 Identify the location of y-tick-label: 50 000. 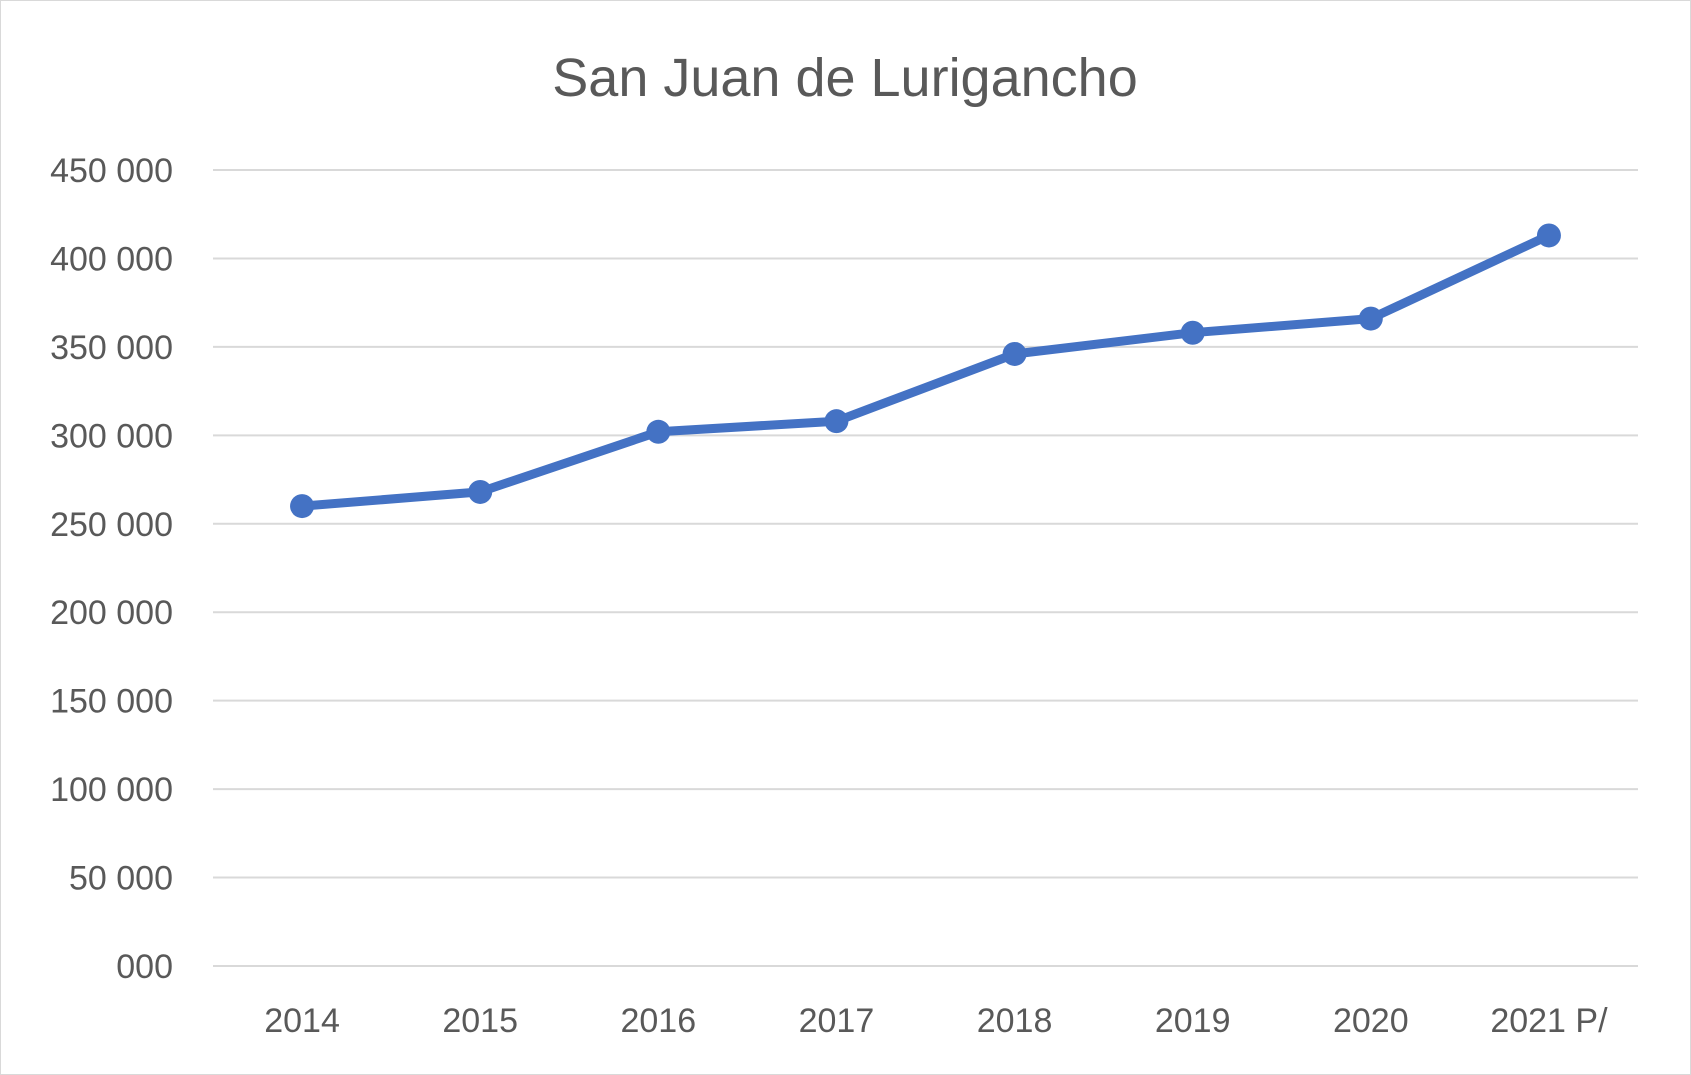
(121, 879).